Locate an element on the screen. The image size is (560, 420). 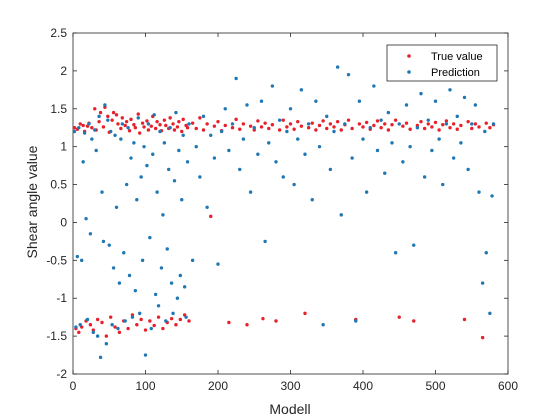
x-tick-label: 100 is located at coordinates (145, 386).